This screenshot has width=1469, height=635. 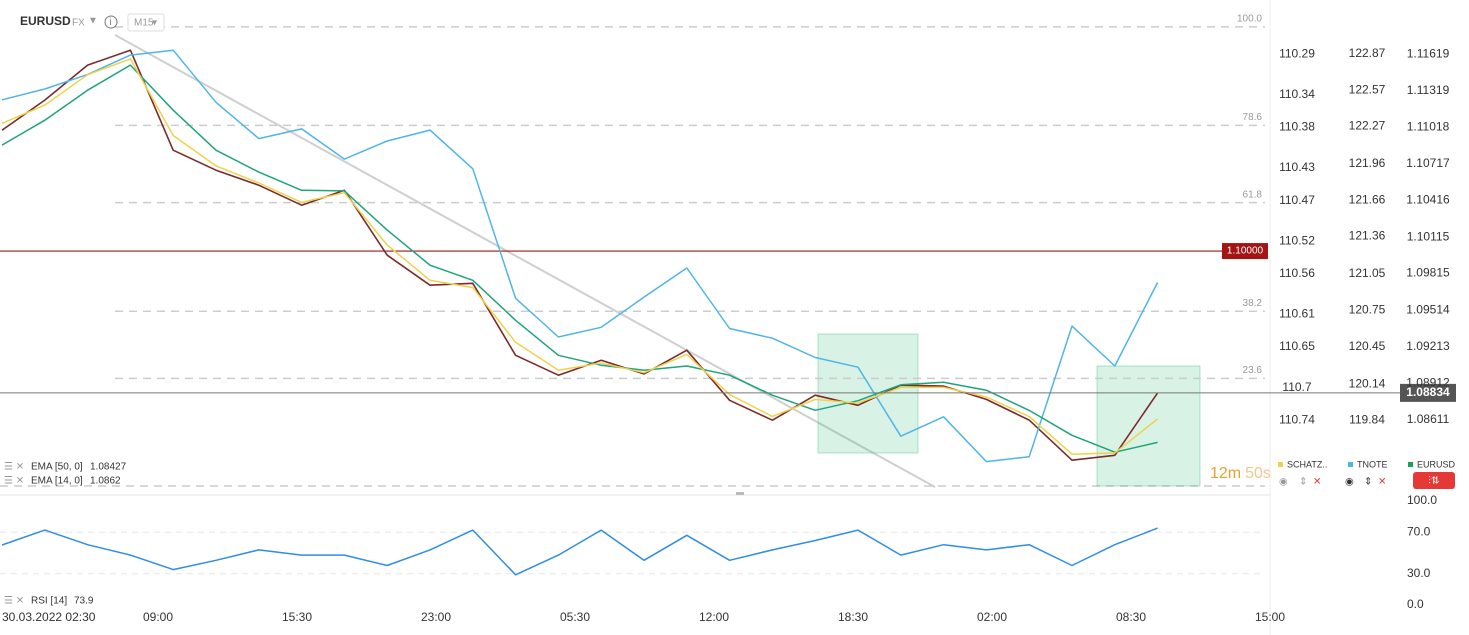 What do you see at coordinates (1428, 419) in the screenshot?
I see `y-tick-label: 1.08611` at bounding box center [1428, 419].